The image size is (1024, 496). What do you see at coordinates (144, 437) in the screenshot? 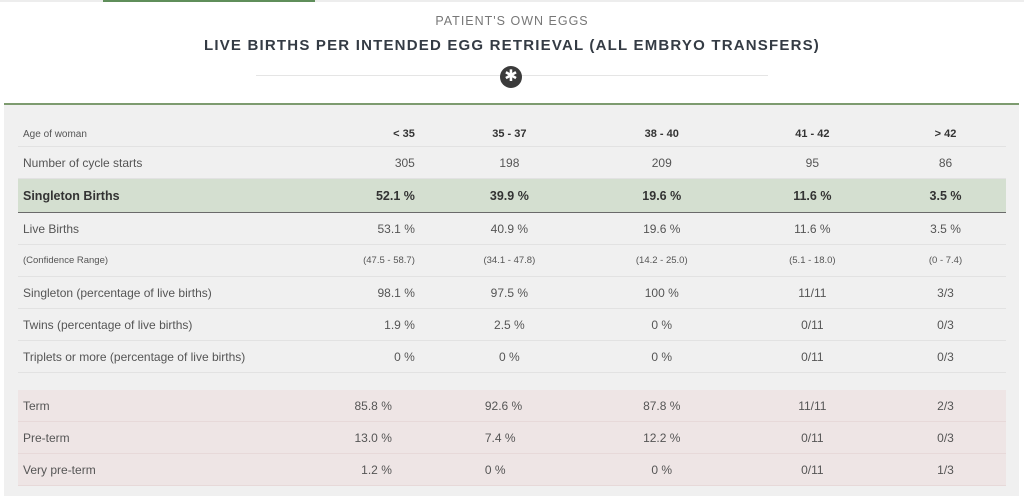
I see `row-label: Pre-term` at bounding box center [144, 437].